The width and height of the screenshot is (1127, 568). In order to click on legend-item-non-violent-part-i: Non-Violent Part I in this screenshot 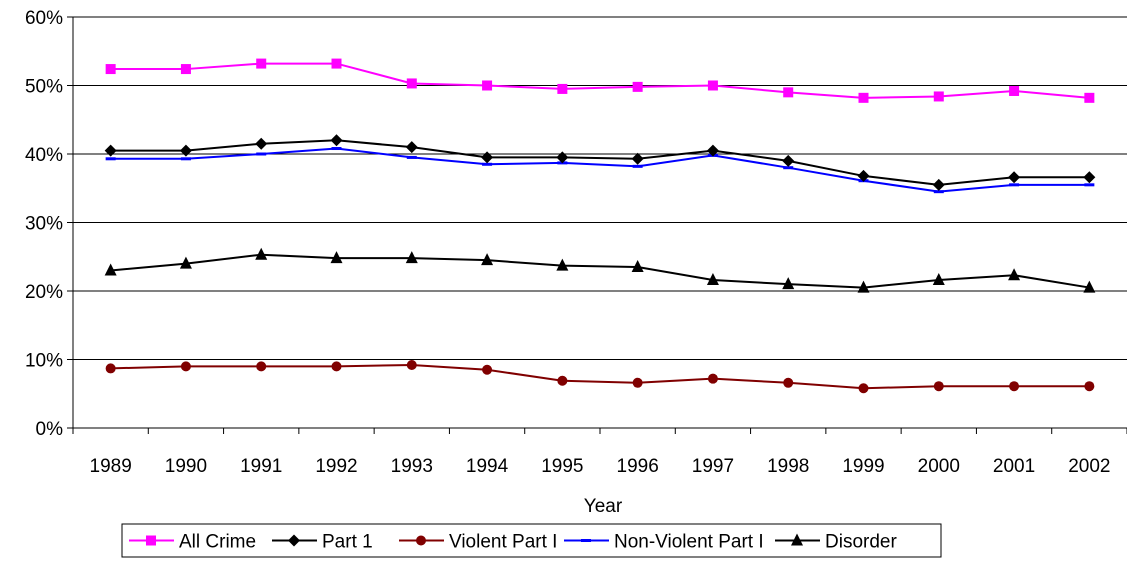, I will do `click(664, 542)`.